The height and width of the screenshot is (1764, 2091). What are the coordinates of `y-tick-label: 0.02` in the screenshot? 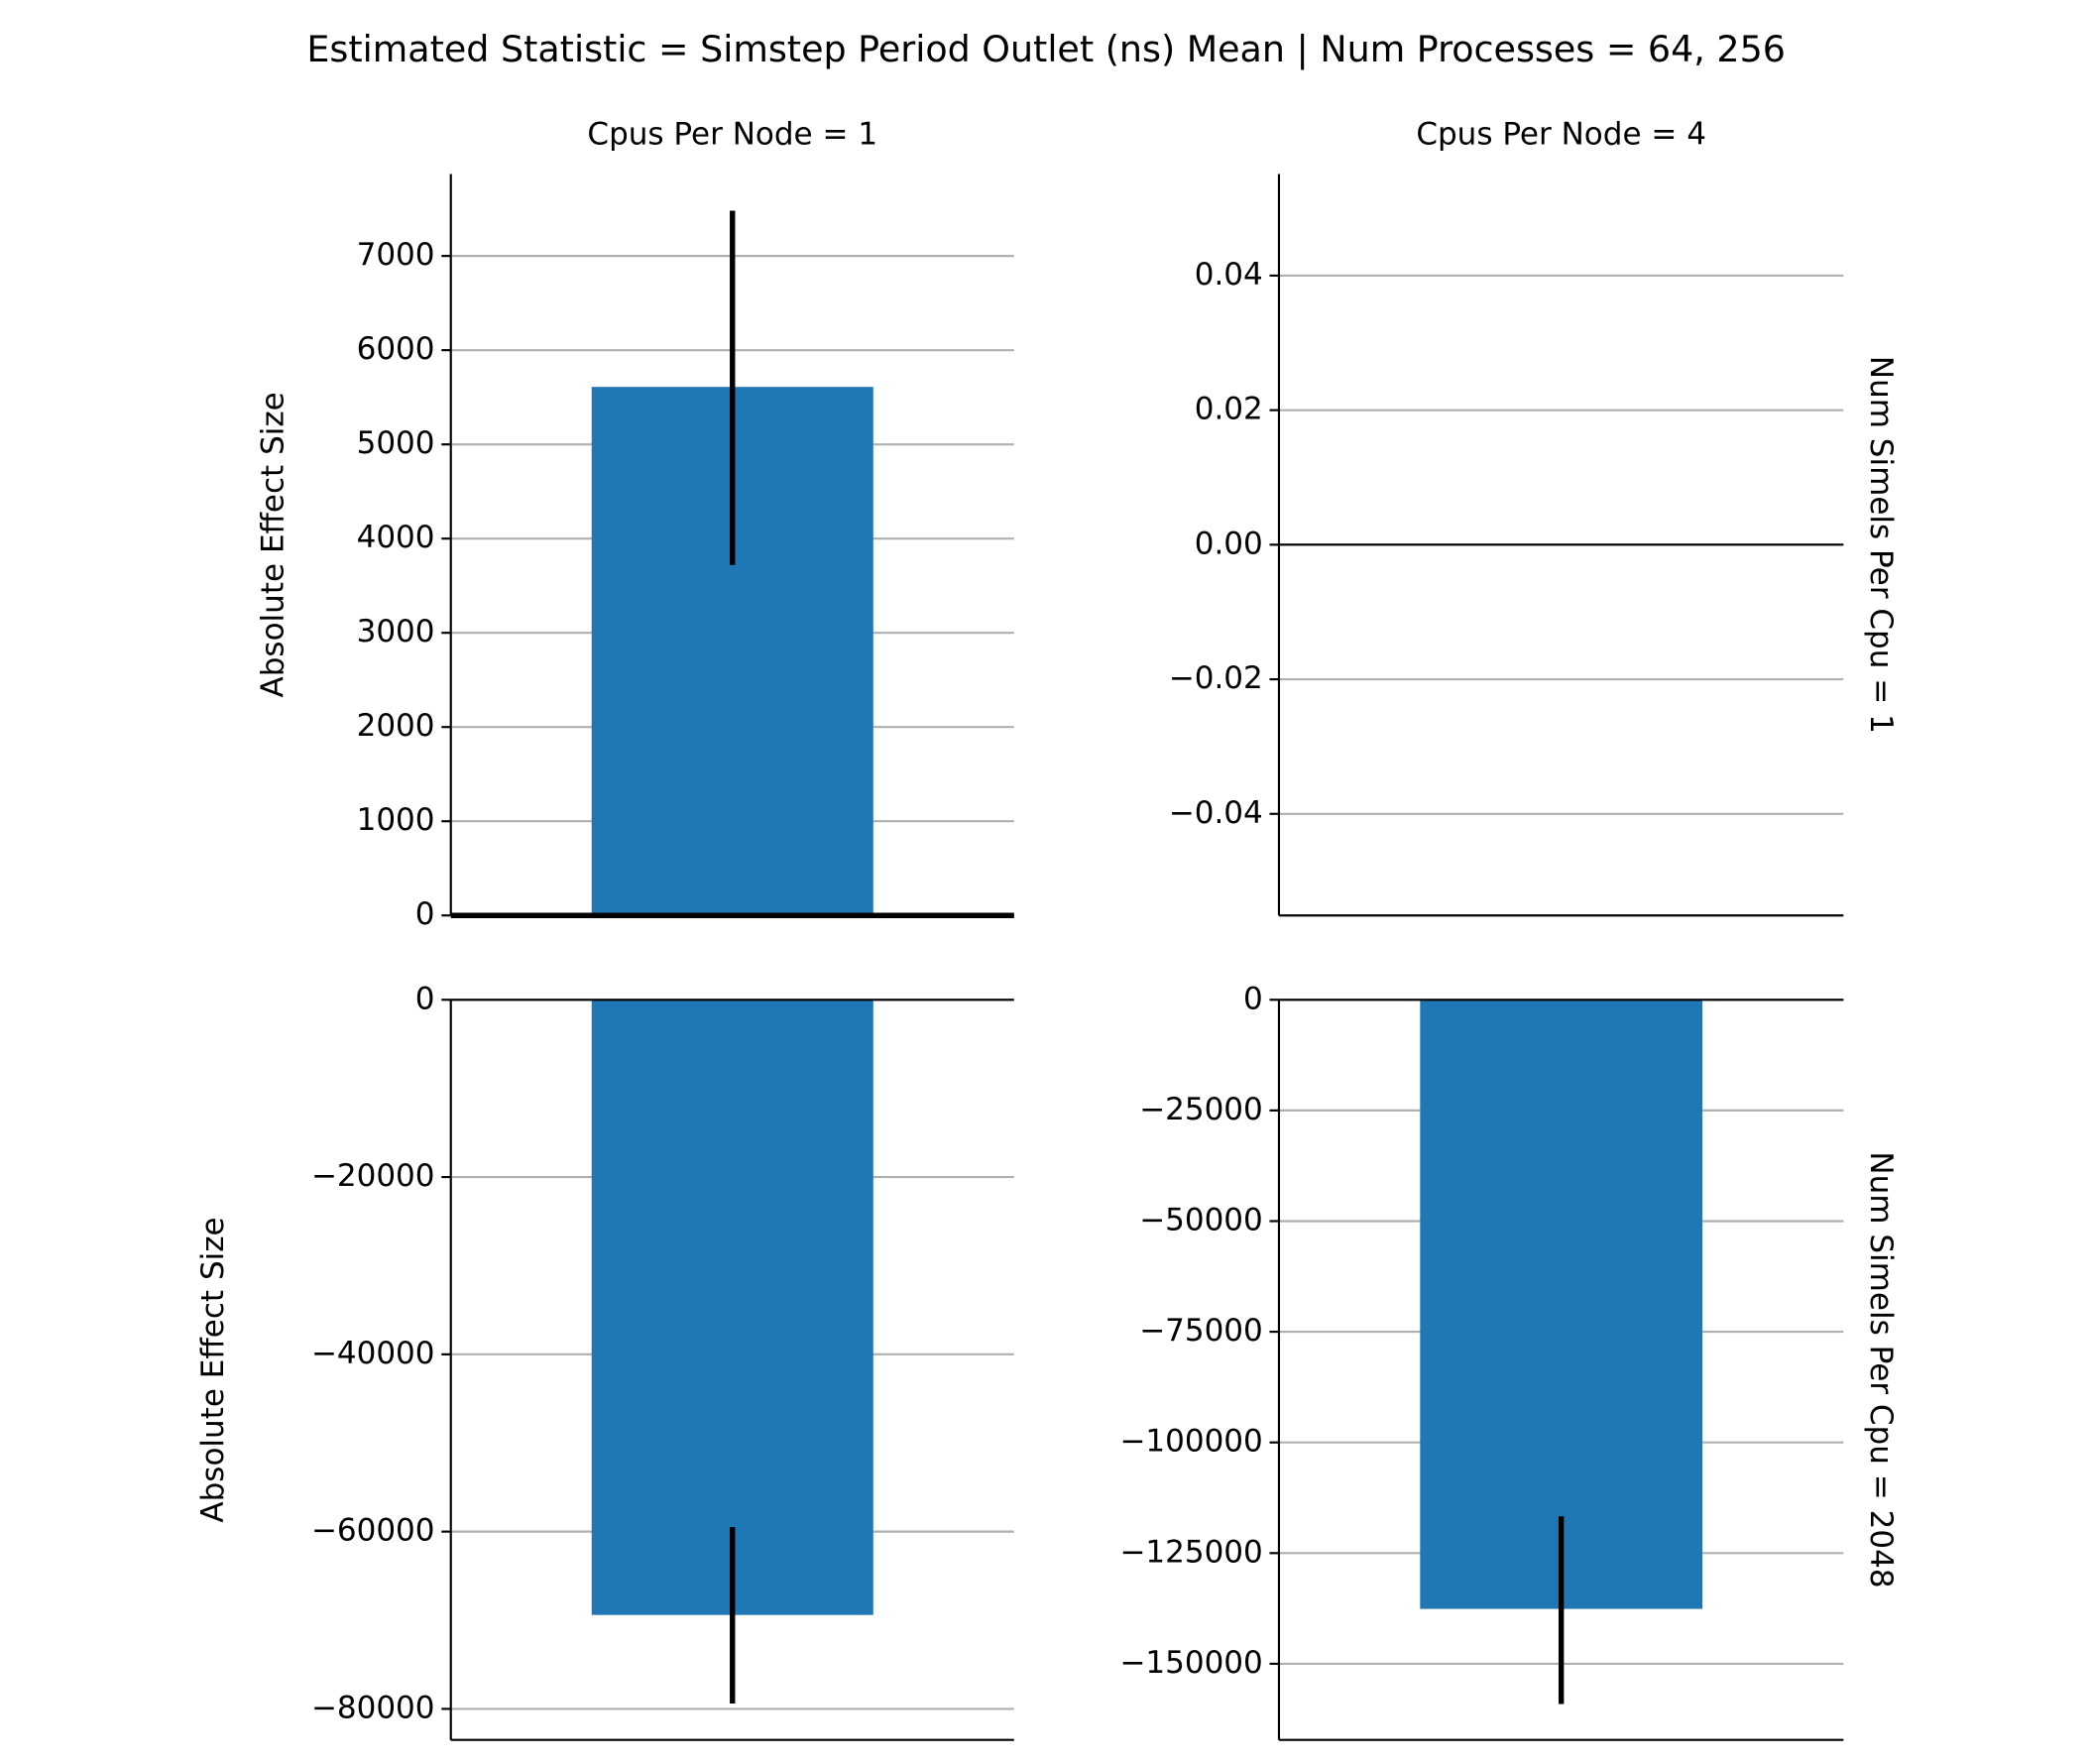 It's located at (1229, 410).